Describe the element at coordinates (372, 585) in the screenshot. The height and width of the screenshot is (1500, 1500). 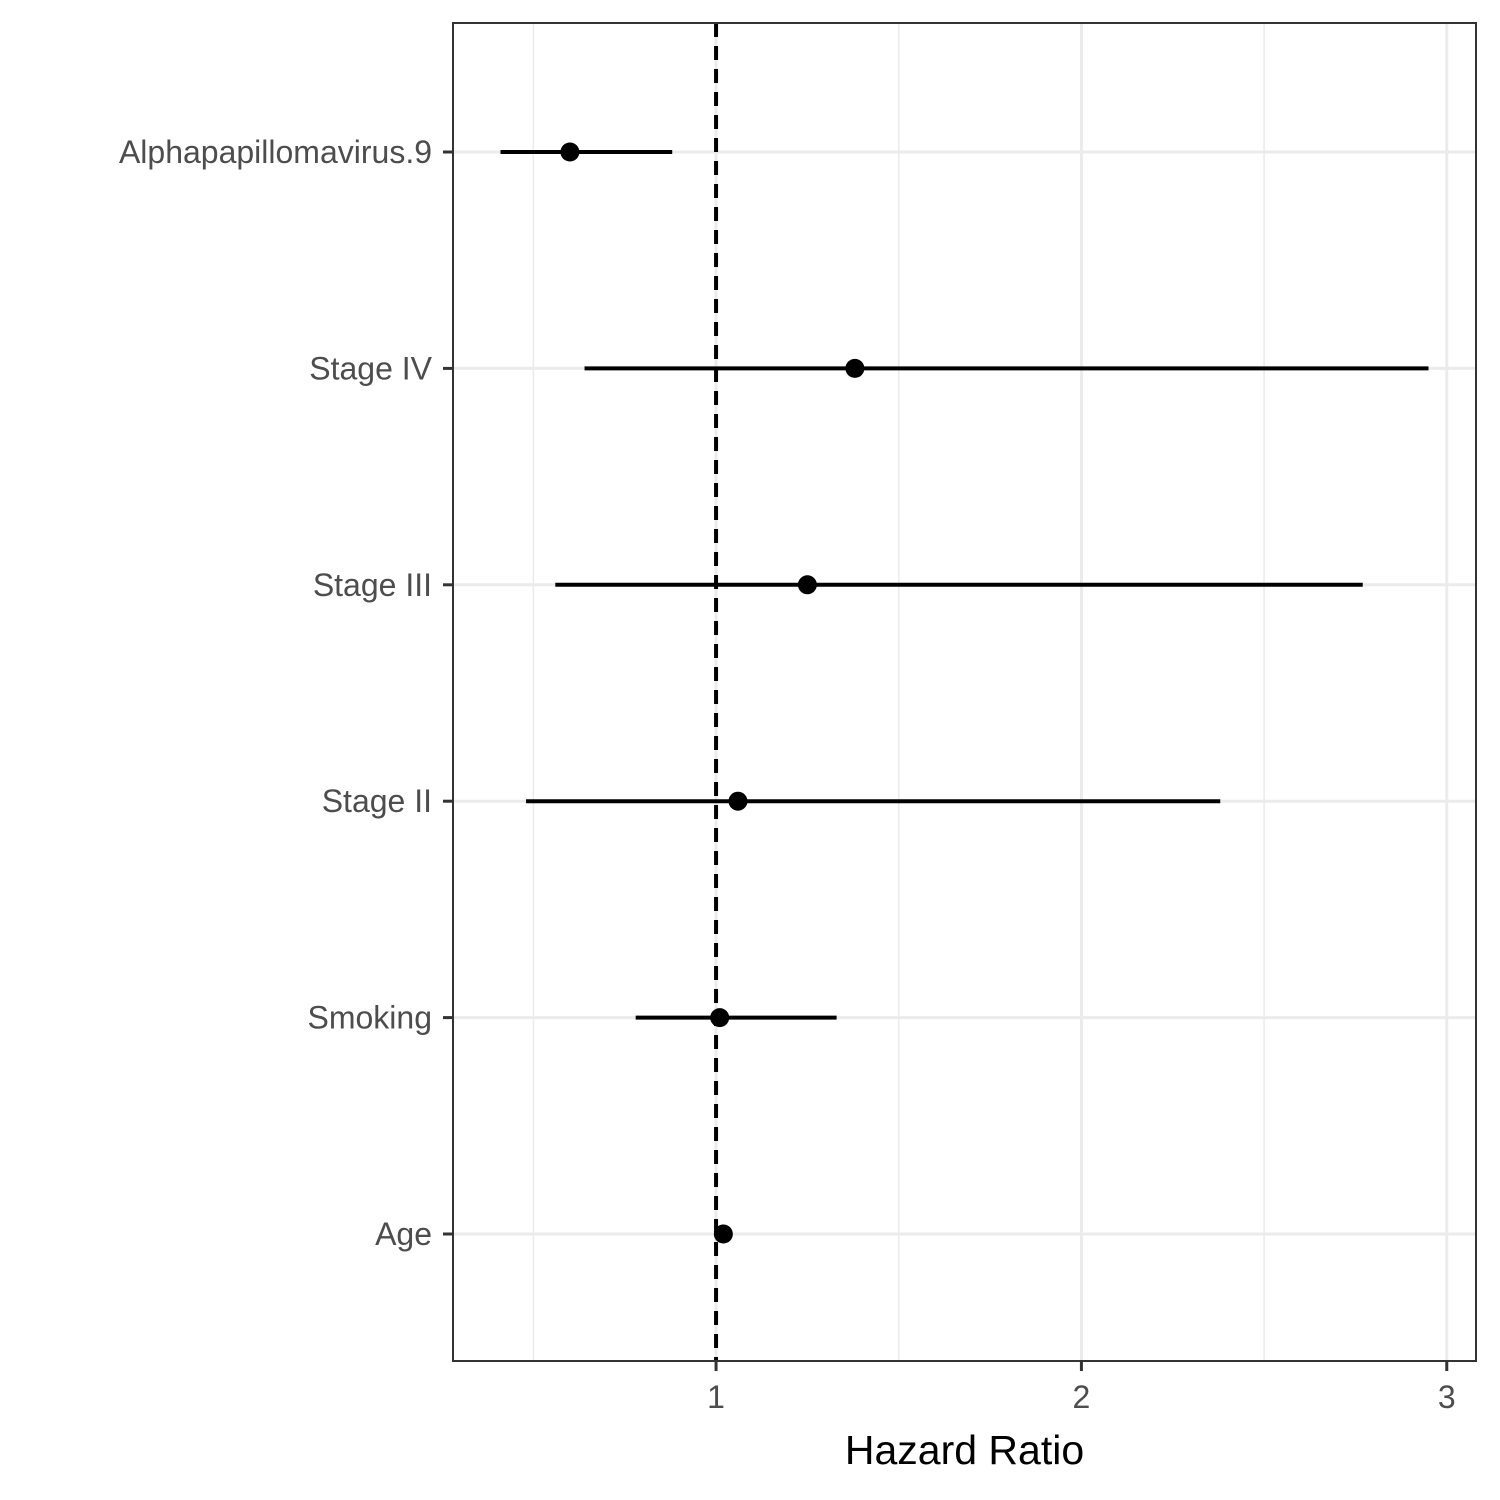
I see `y-tick-label-2: Stage III` at that location.